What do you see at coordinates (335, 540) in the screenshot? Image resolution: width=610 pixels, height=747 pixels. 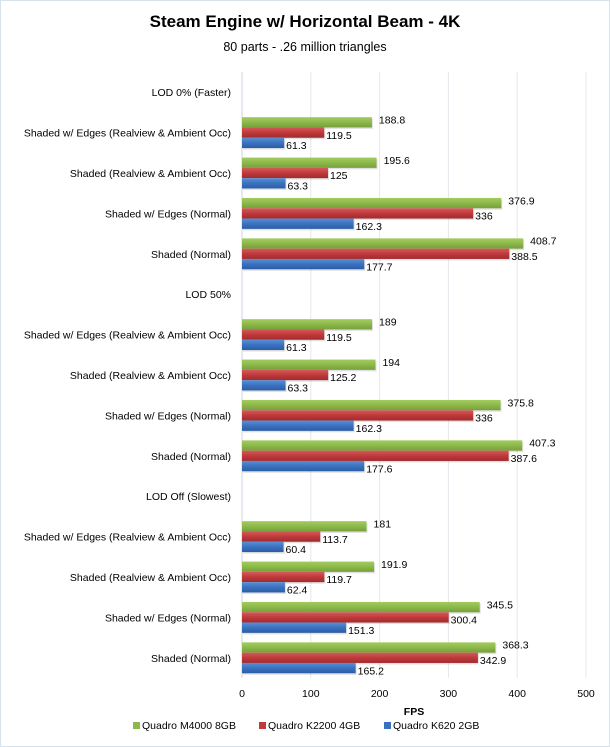 I see `value-label: 113.7` at bounding box center [335, 540].